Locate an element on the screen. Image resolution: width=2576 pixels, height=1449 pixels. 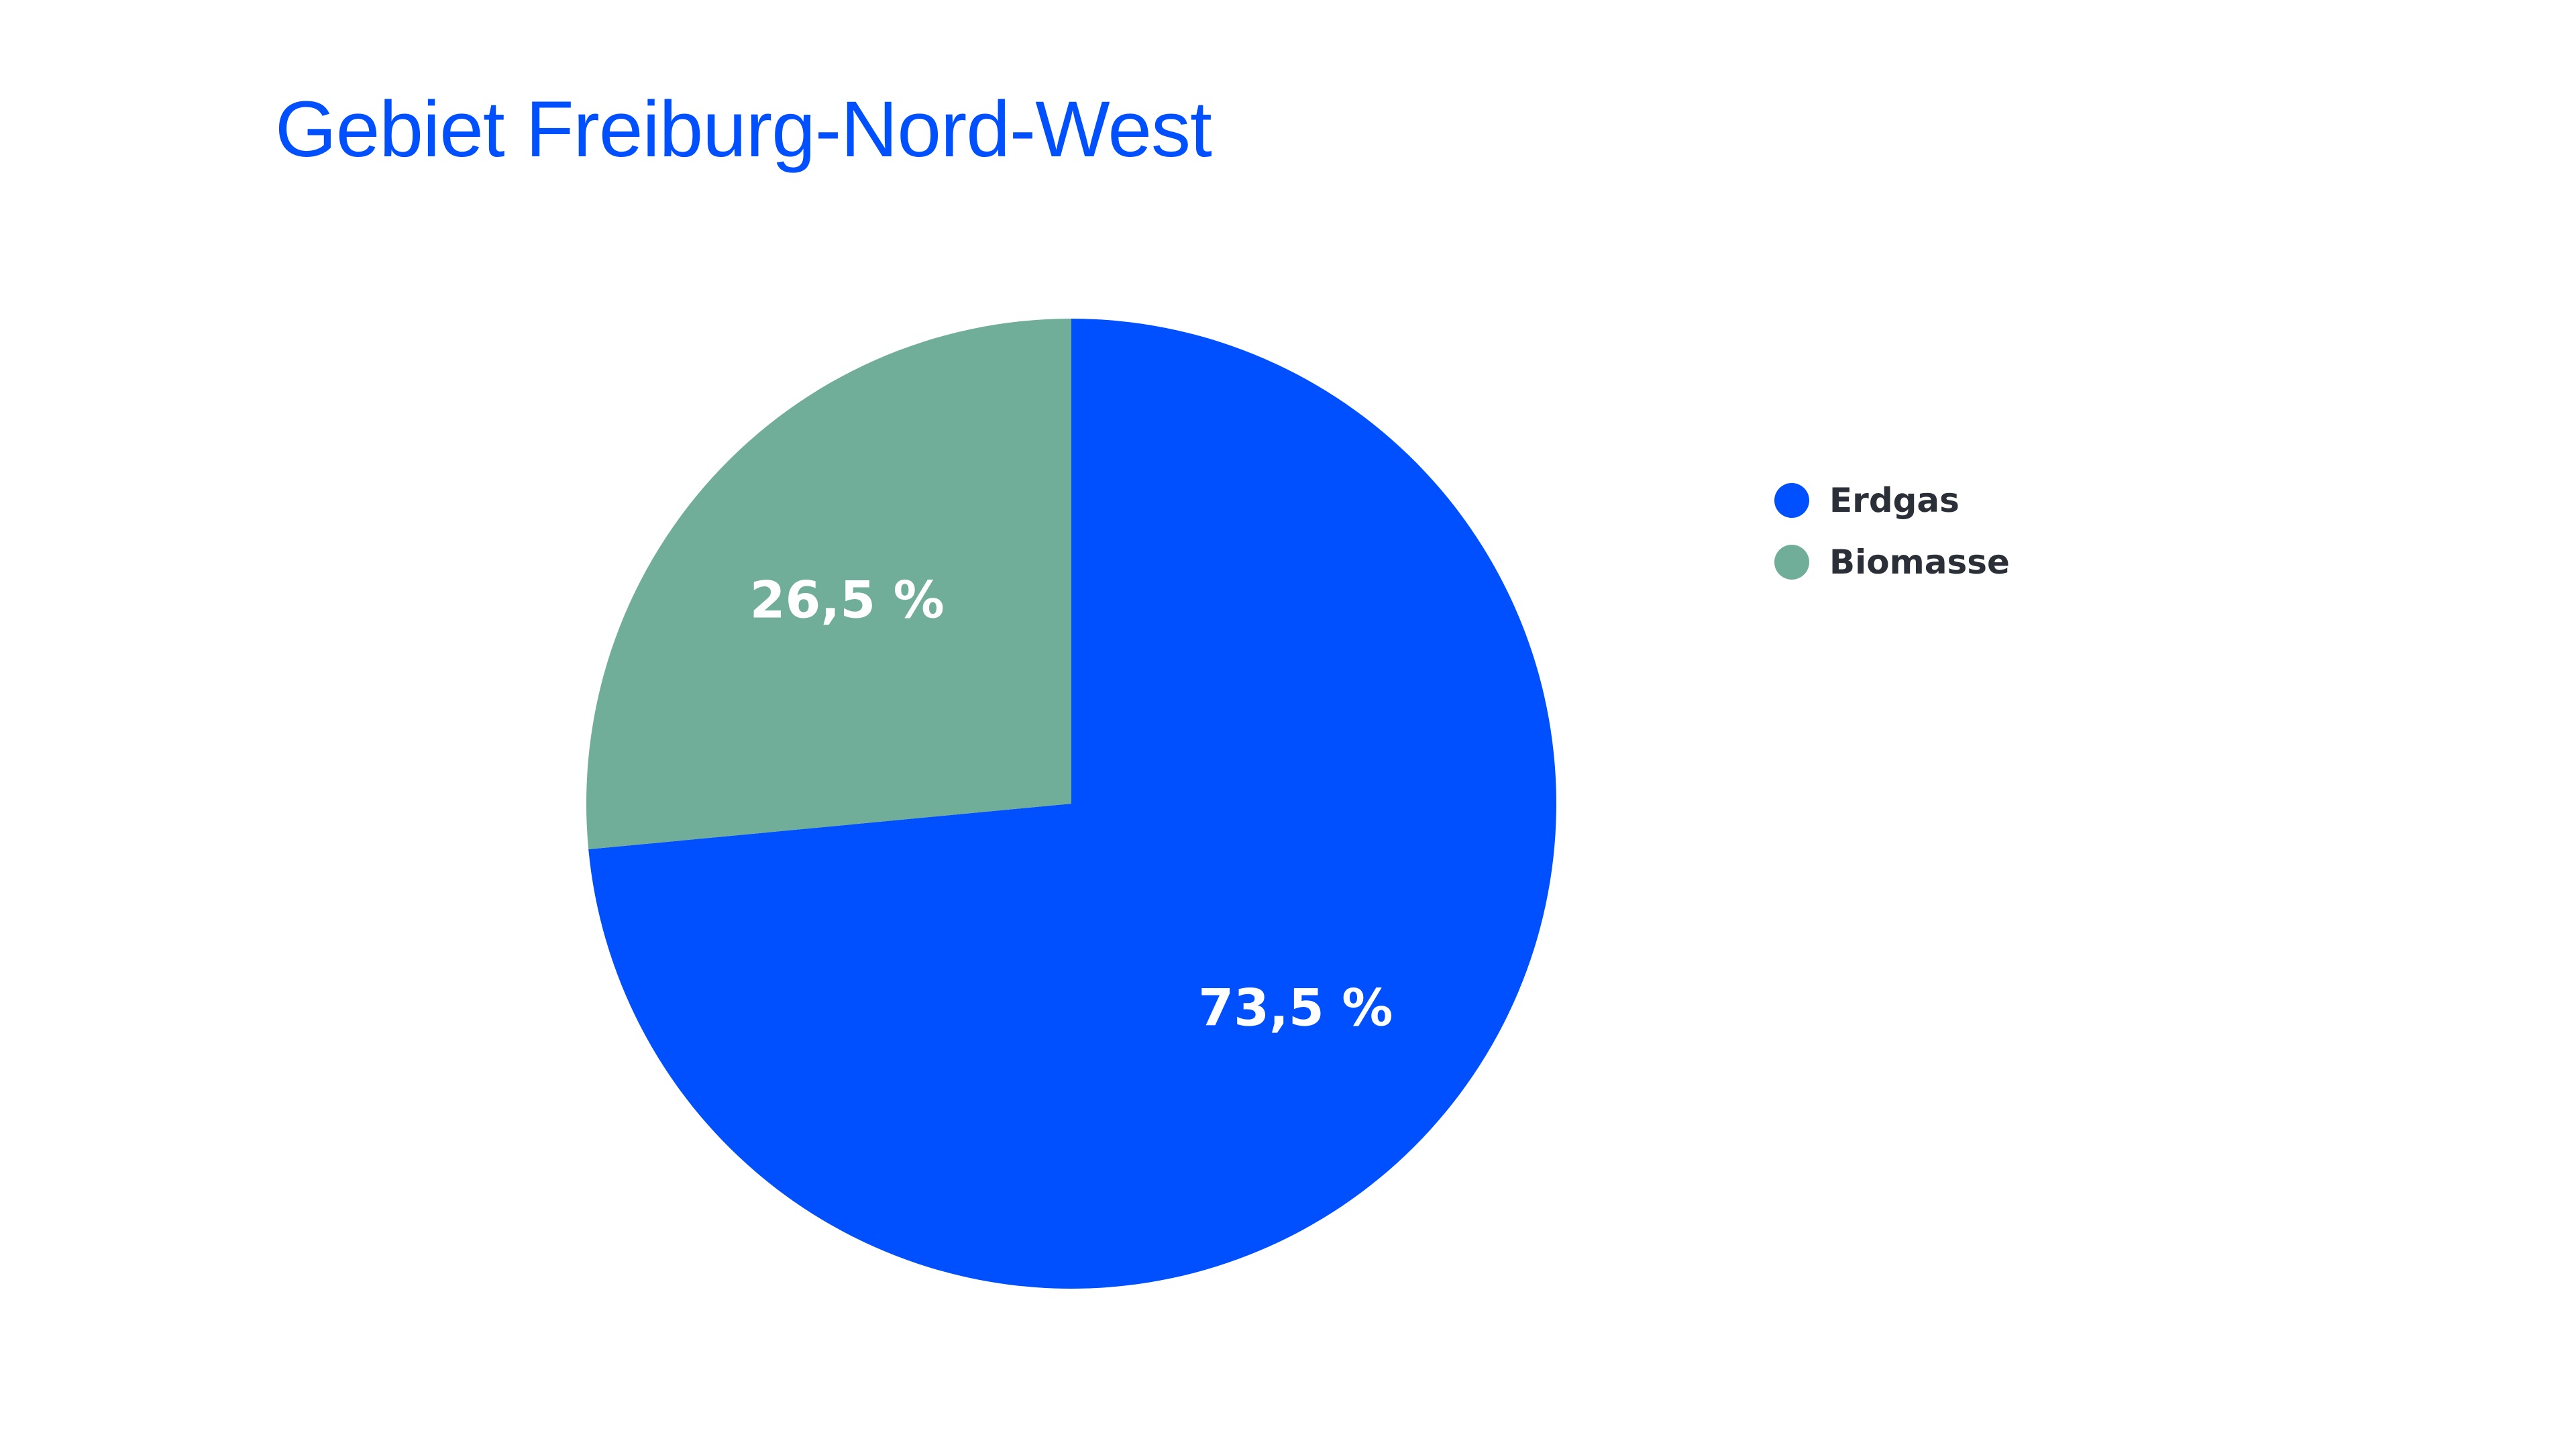
legend-swatch-biomasse is located at coordinates (1791, 562).